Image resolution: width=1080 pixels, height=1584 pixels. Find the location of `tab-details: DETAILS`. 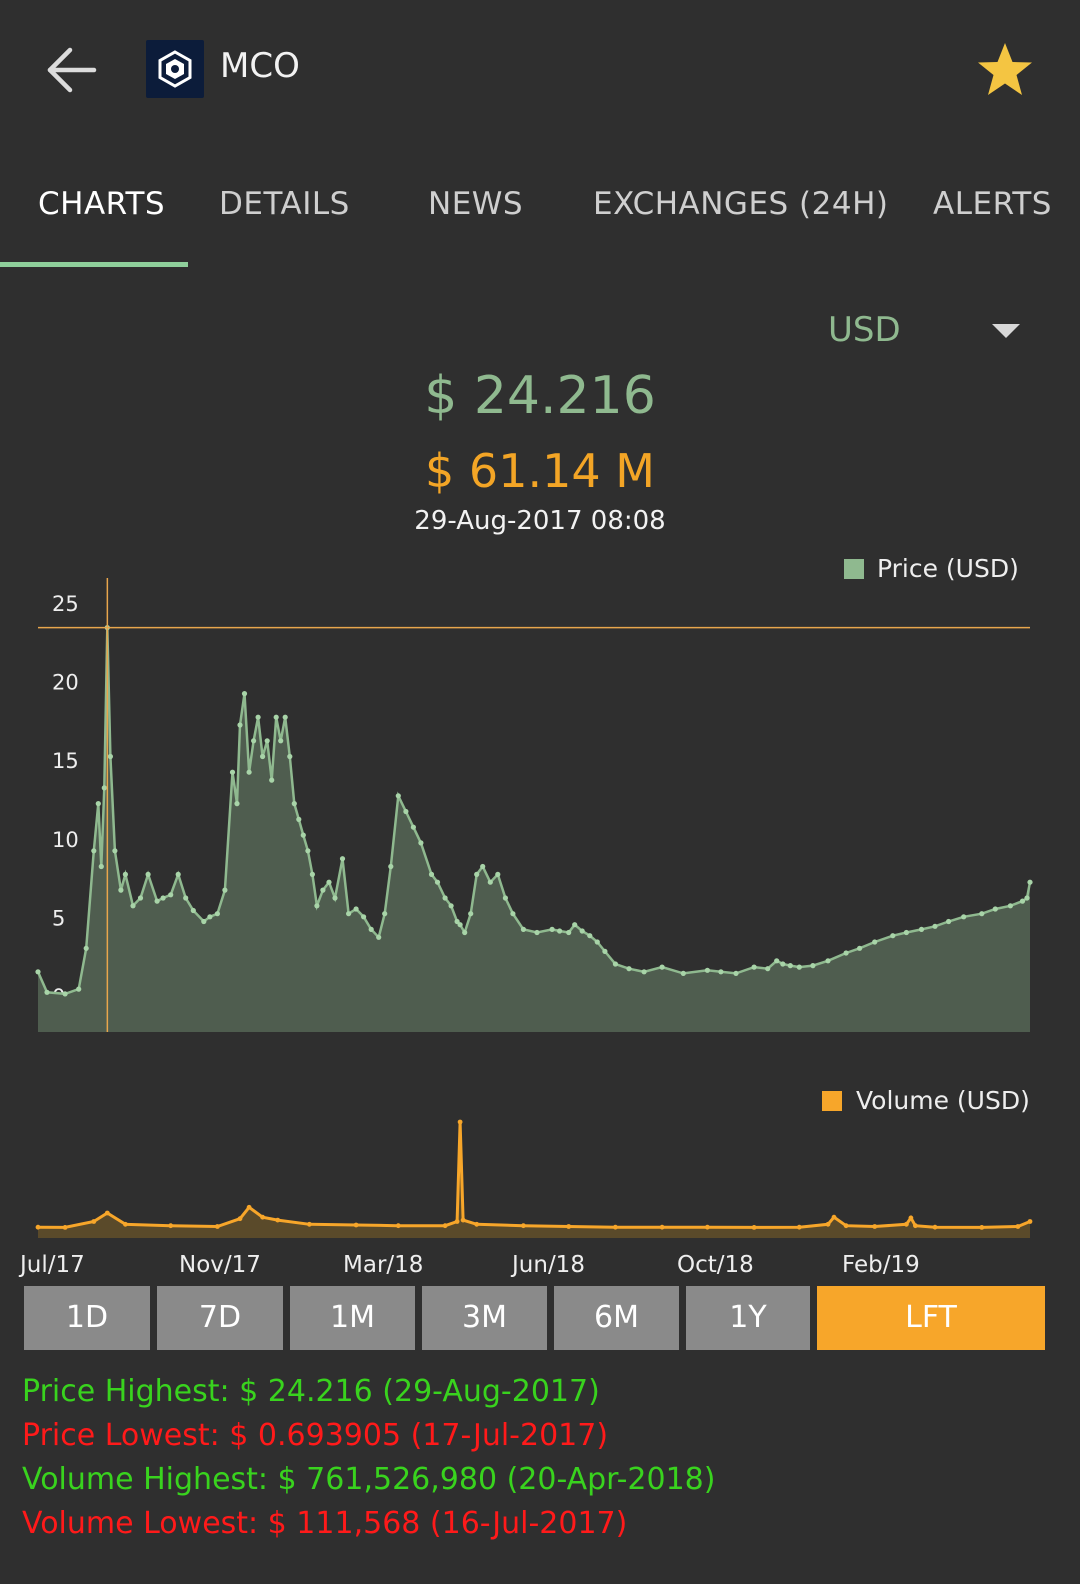

tab-details: DETAILS is located at coordinates (284, 204).